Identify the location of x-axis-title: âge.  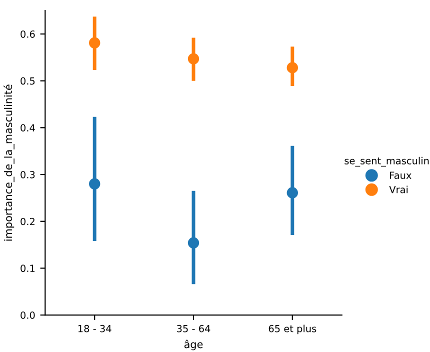
(193, 345).